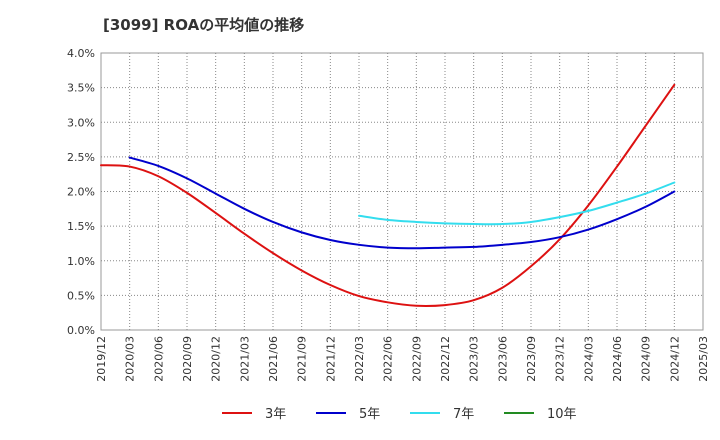 The image size is (720, 440). Describe the element at coordinates (502, 359) in the screenshot. I see `x-tick-label: 2023/06` at that location.